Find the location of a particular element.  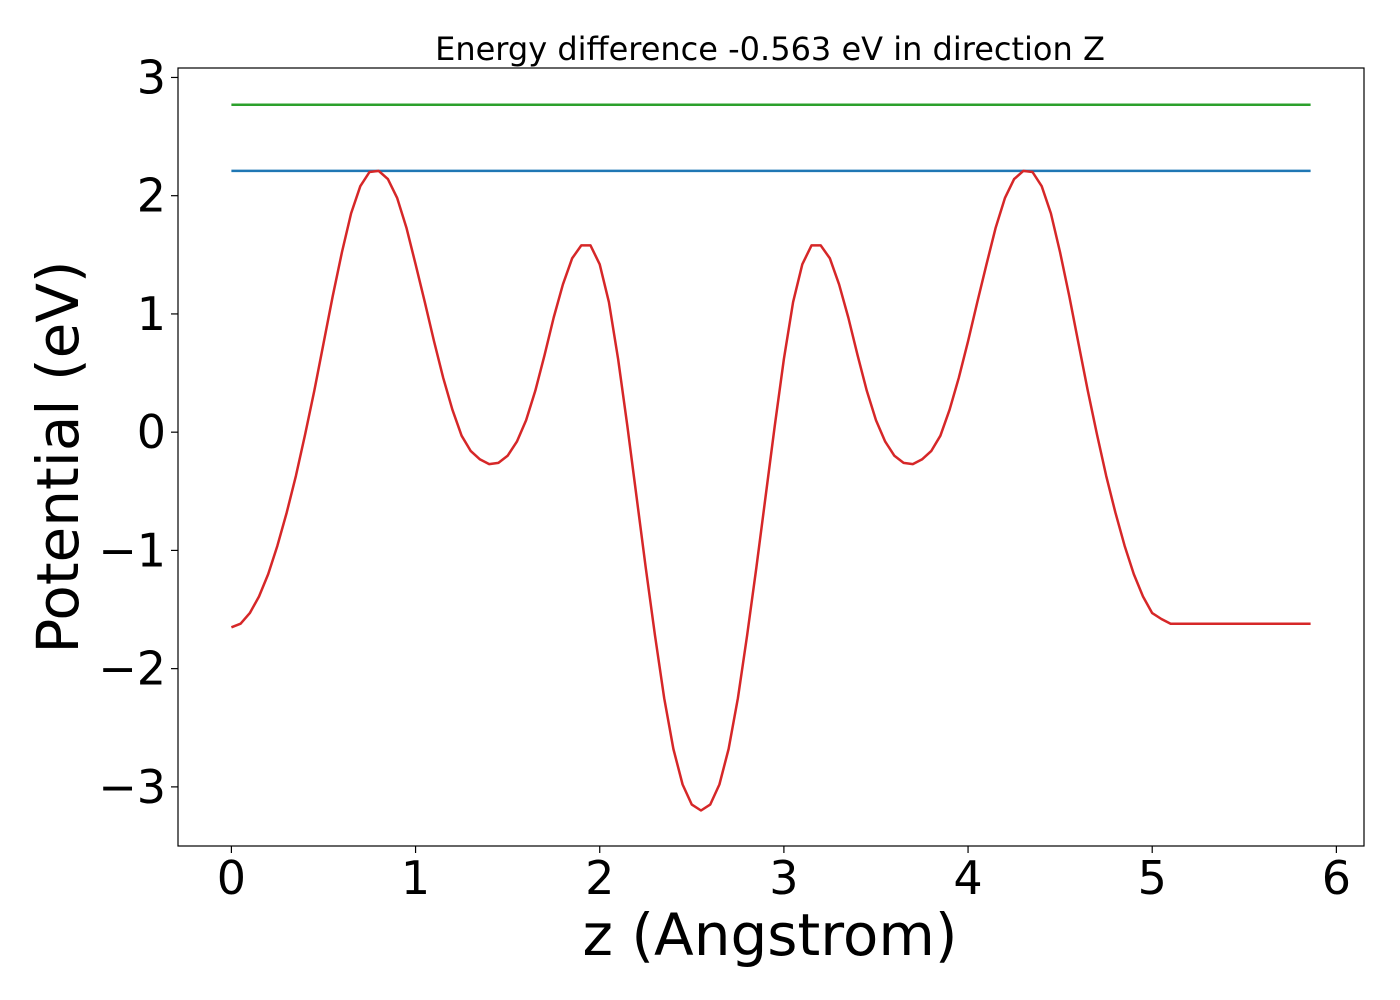

x-tick-label: 3 is located at coordinates (783, 878).